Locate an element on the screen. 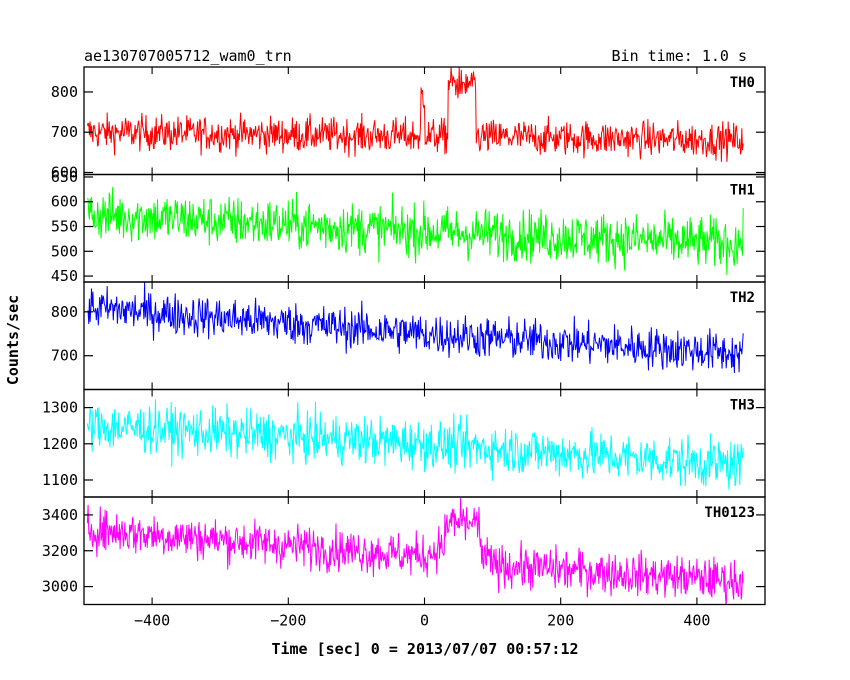  series-th2-line is located at coordinates (415, 328).